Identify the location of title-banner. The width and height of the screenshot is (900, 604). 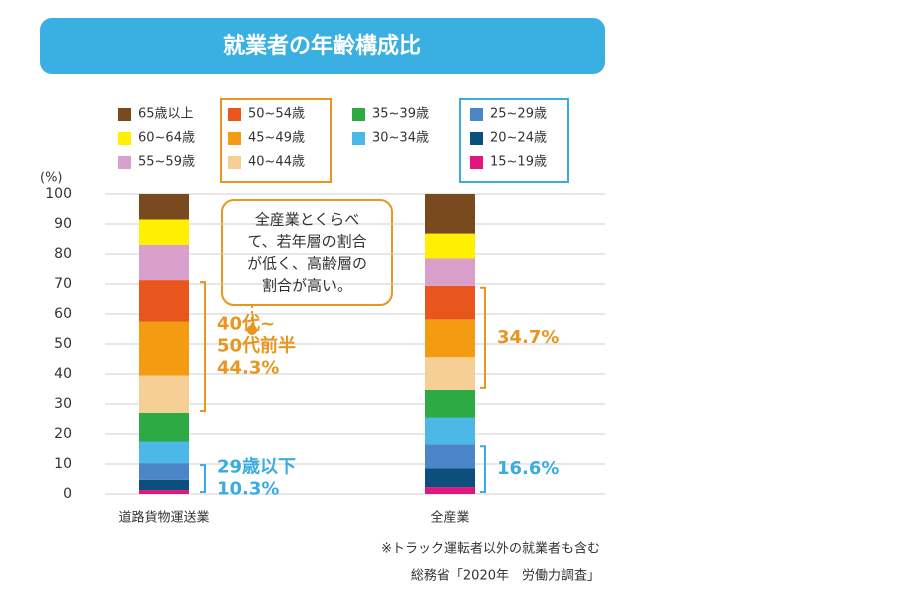
(322, 46).